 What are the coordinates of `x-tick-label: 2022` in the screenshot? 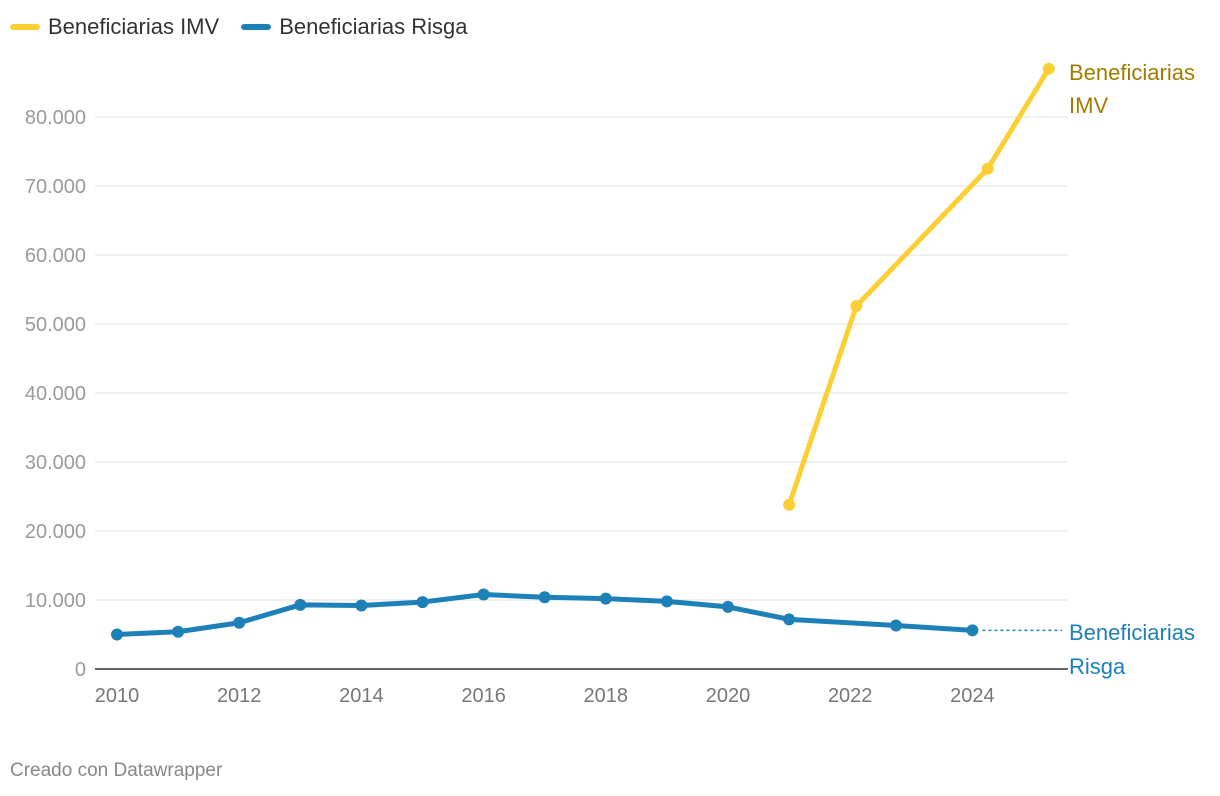 It's located at (850, 696).